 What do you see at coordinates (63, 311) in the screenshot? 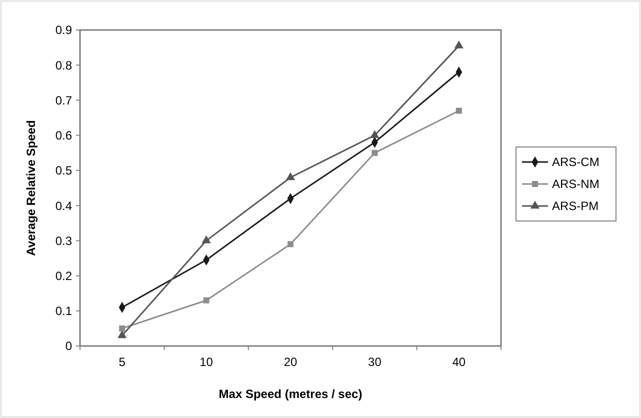
I see `y-tick-label: 0.1` at bounding box center [63, 311].